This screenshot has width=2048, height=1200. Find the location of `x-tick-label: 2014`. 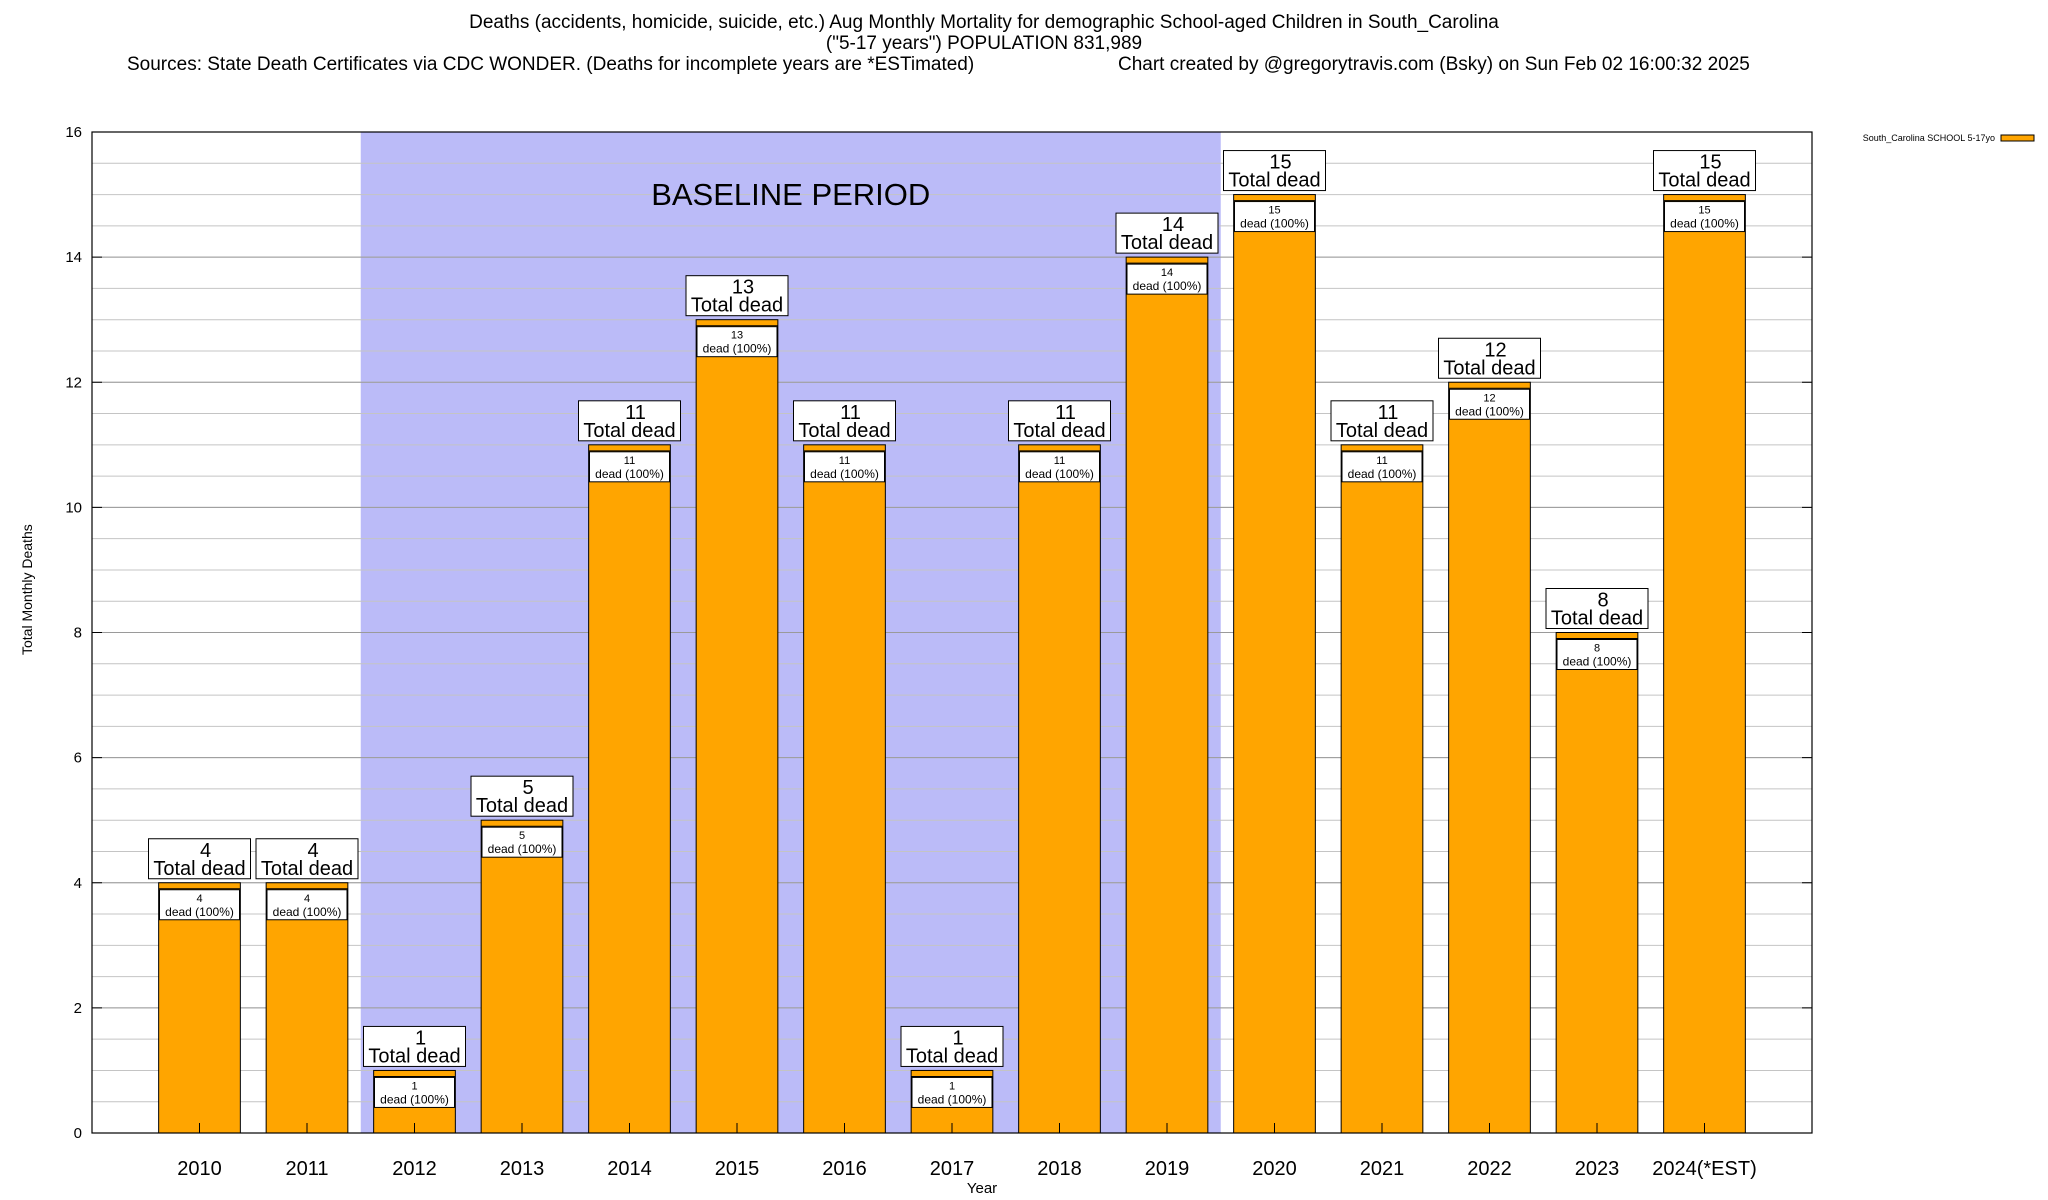

x-tick-label: 2014 is located at coordinates (629, 1169).